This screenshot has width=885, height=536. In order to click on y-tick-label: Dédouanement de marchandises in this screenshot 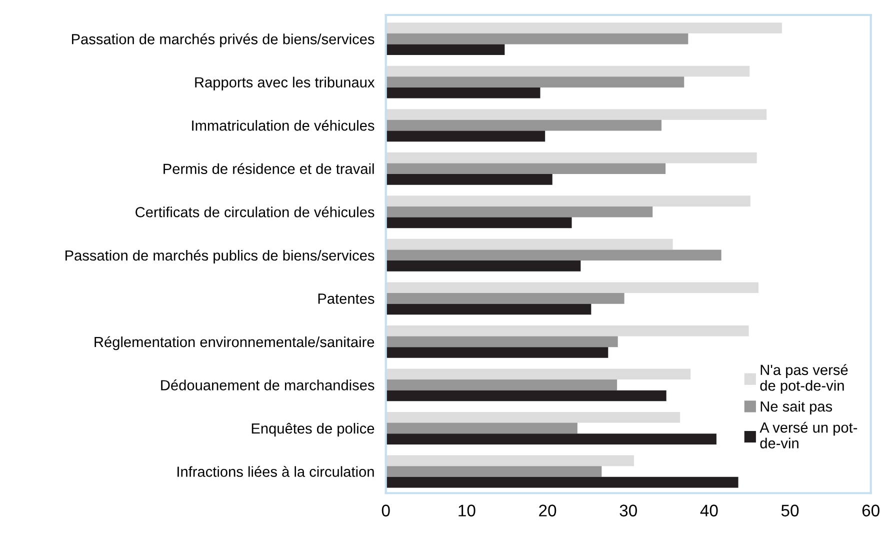, I will do `click(267, 384)`.